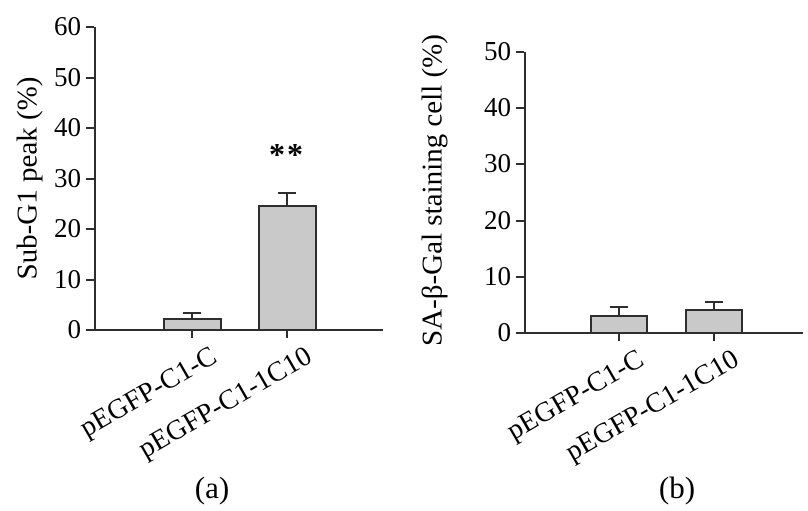  What do you see at coordinates (677, 487) in the screenshot?
I see `panel-caption: (b)` at bounding box center [677, 487].